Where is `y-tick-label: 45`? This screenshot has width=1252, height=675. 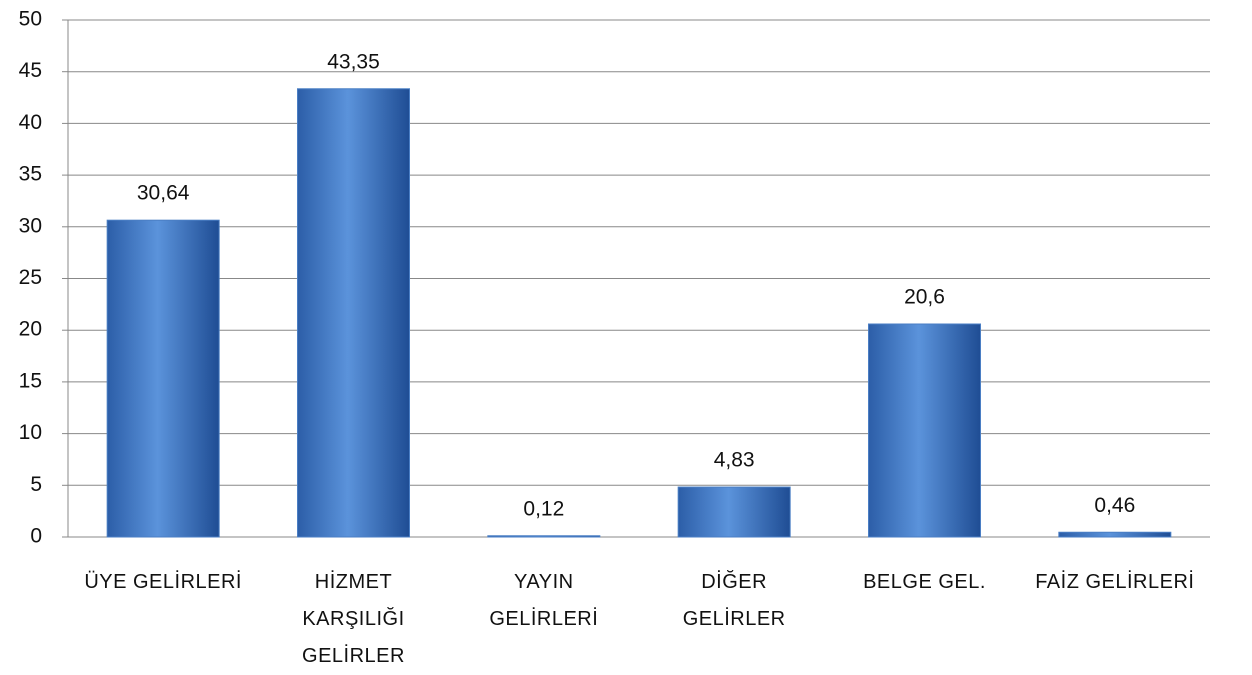 y-tick-label: 45 is located at coordinates (30, 70).